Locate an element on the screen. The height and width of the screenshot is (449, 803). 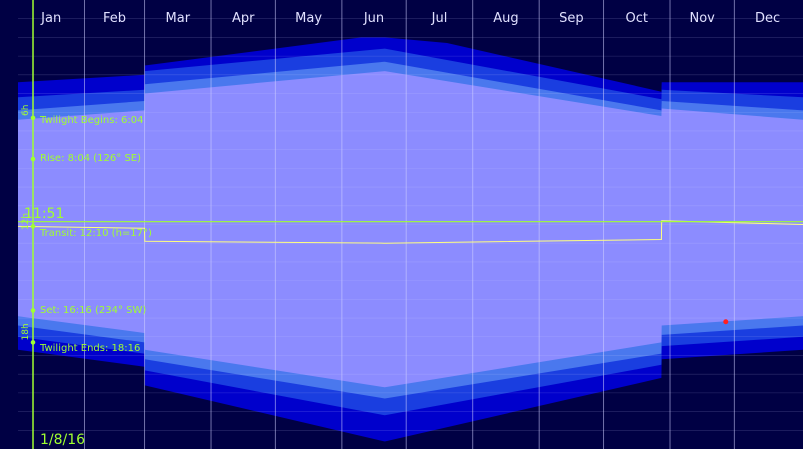
month-labels: Jan Feb Mar Apr May Jun Jul Aug Sep Oct Nov Dec is located at coordinates (410, 18).